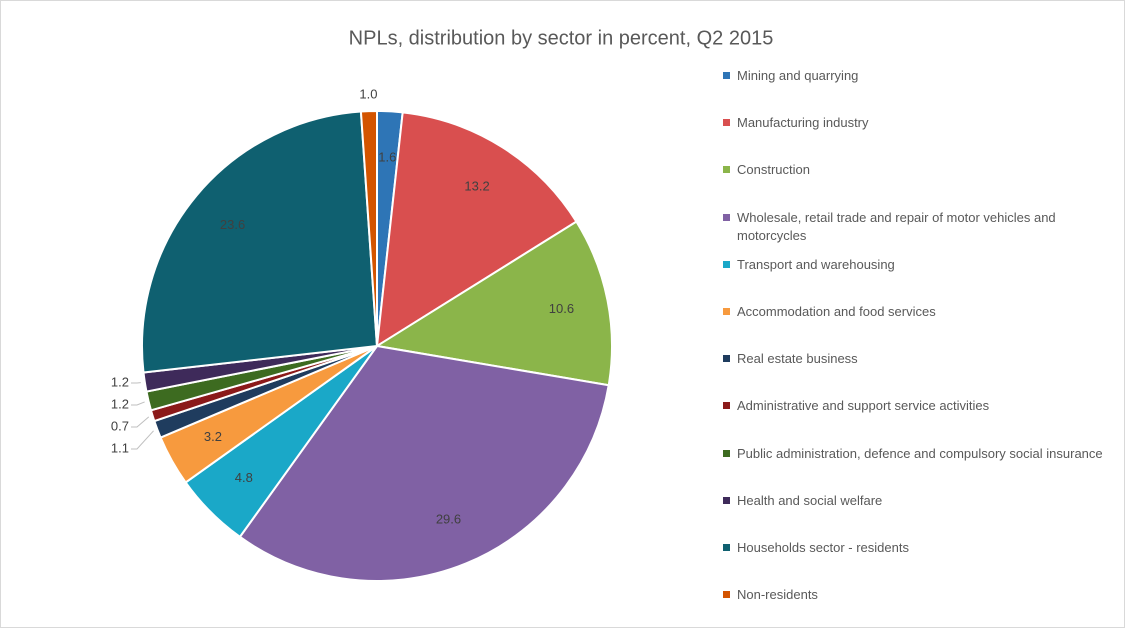 Image resolution: width=1125 pixels, height=628 pixels. Describe the element at coordinates (120, 425) in the screenshot. I see `data-label: 0.7` at that location.